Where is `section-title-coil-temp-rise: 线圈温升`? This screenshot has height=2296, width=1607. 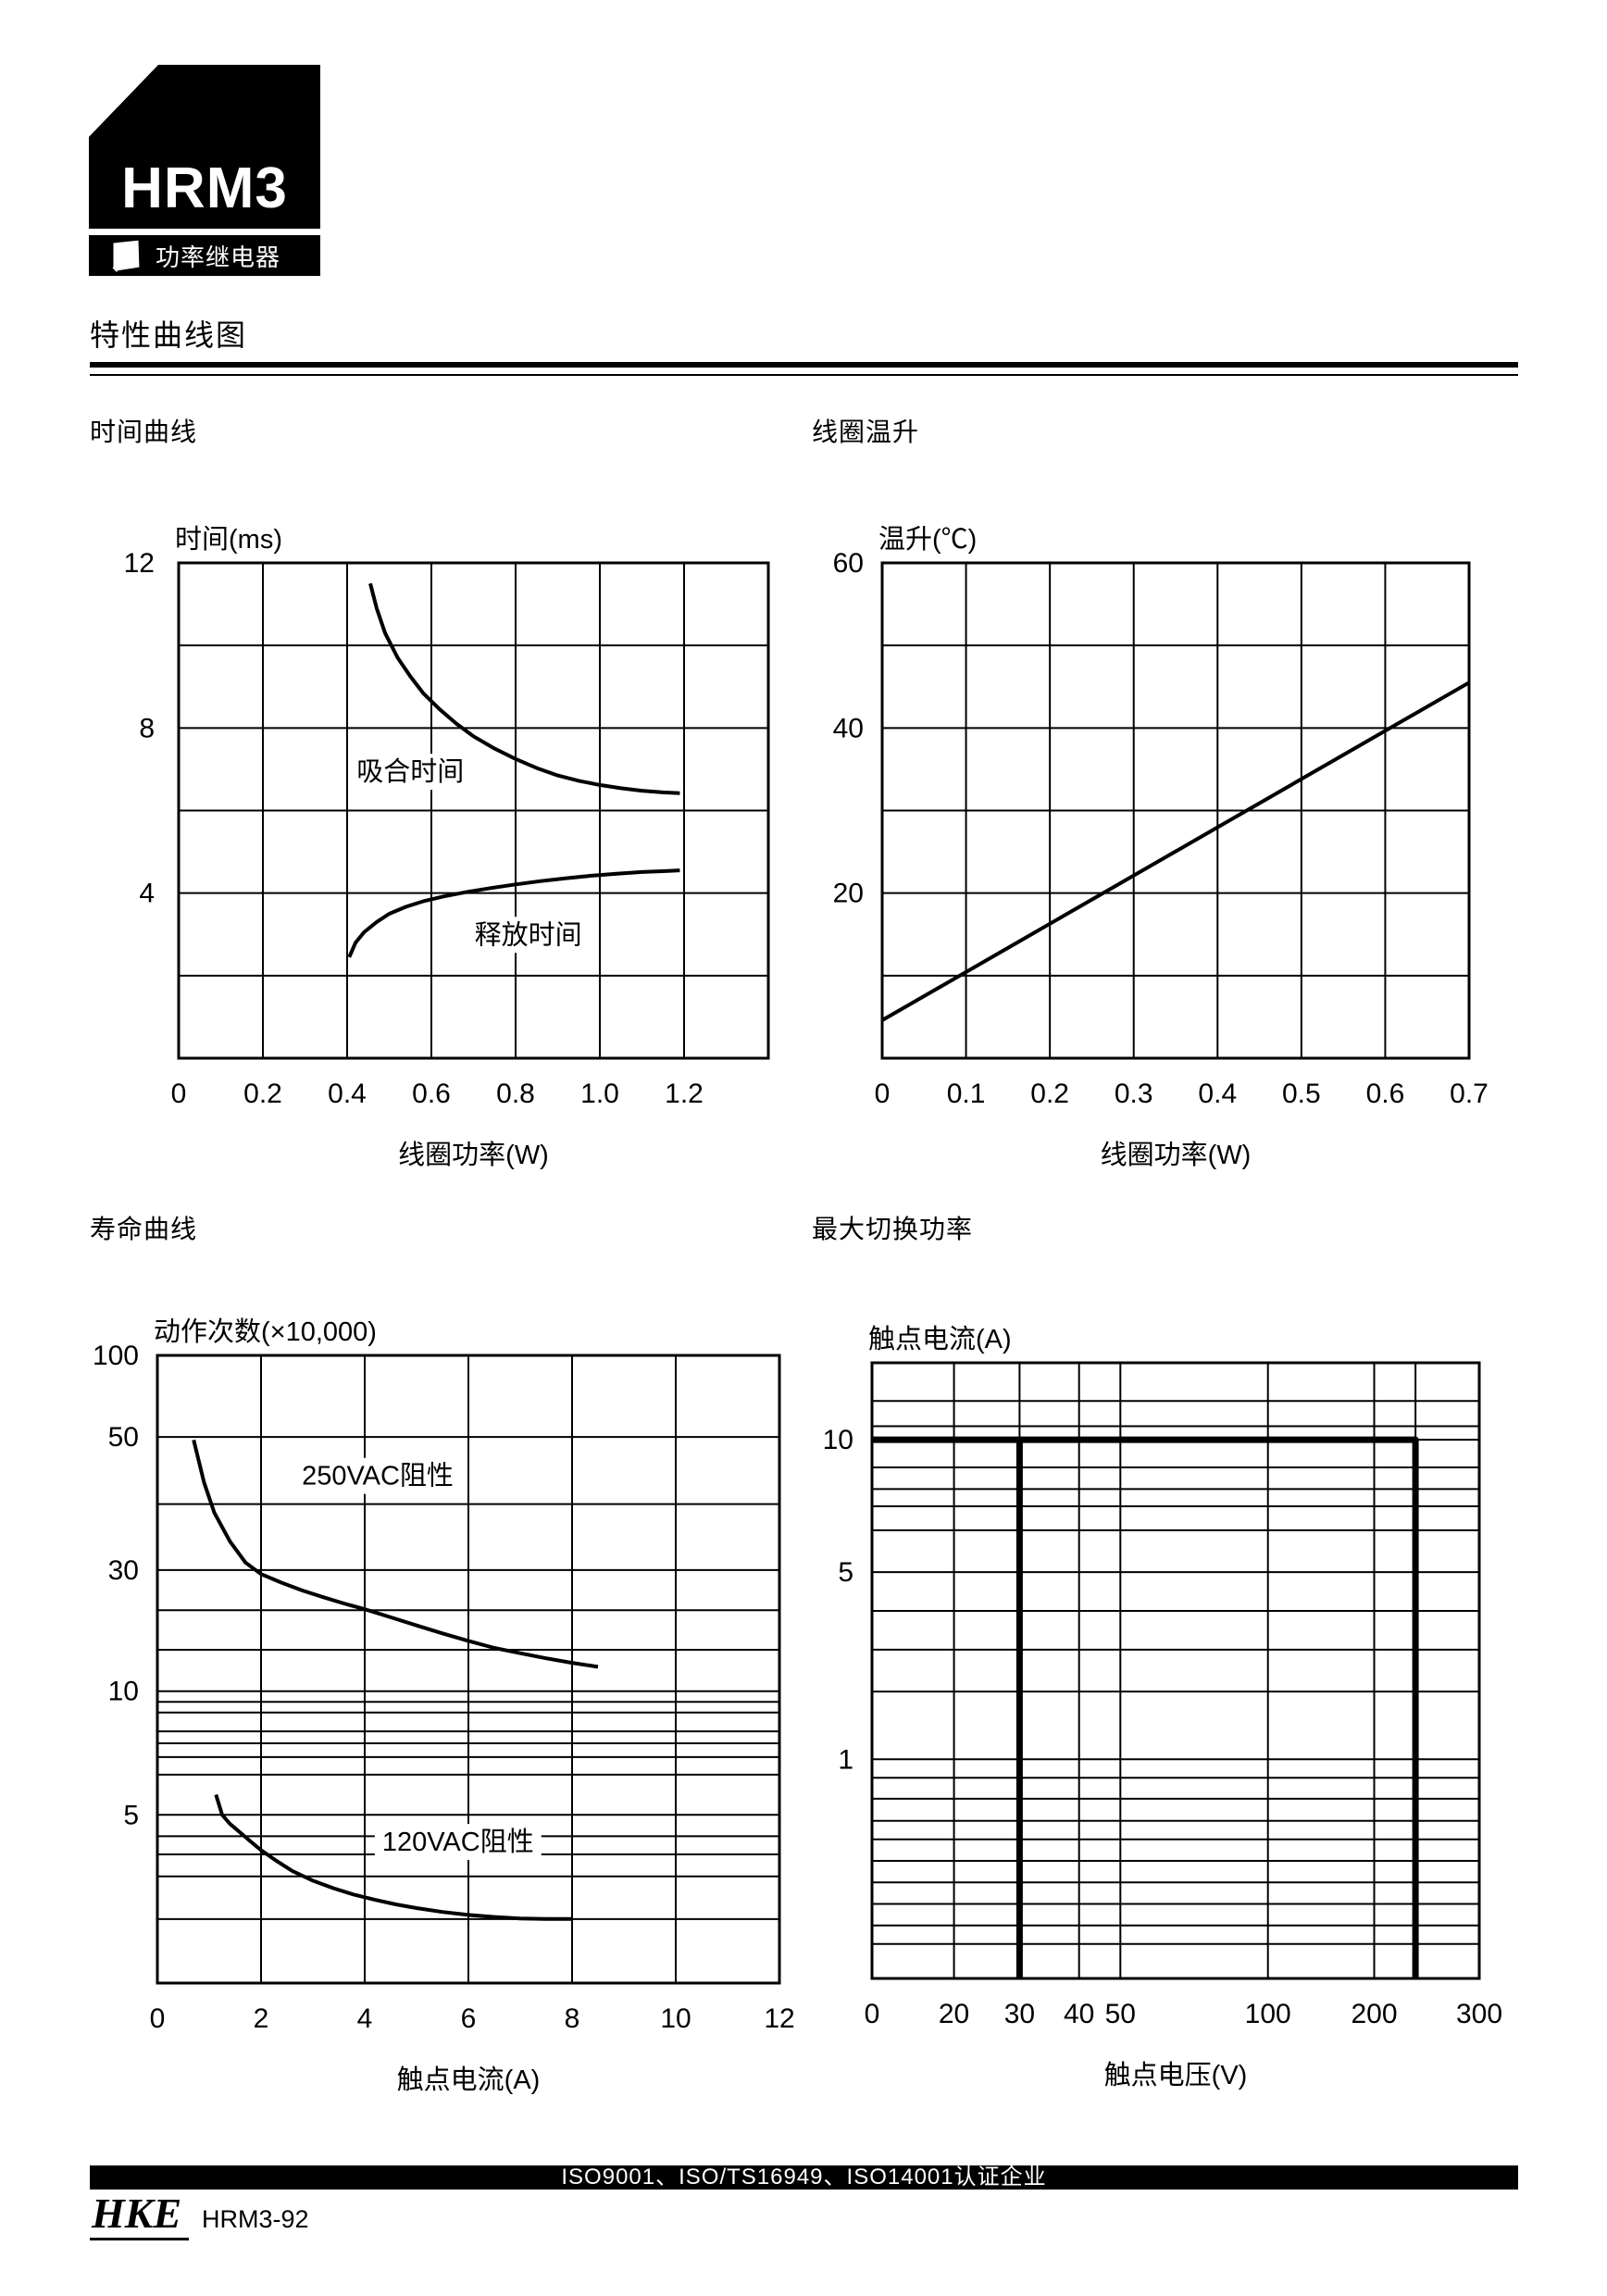 section-title-coil-temp-rise: 线圈温升 is located at coordinates (866, 432).